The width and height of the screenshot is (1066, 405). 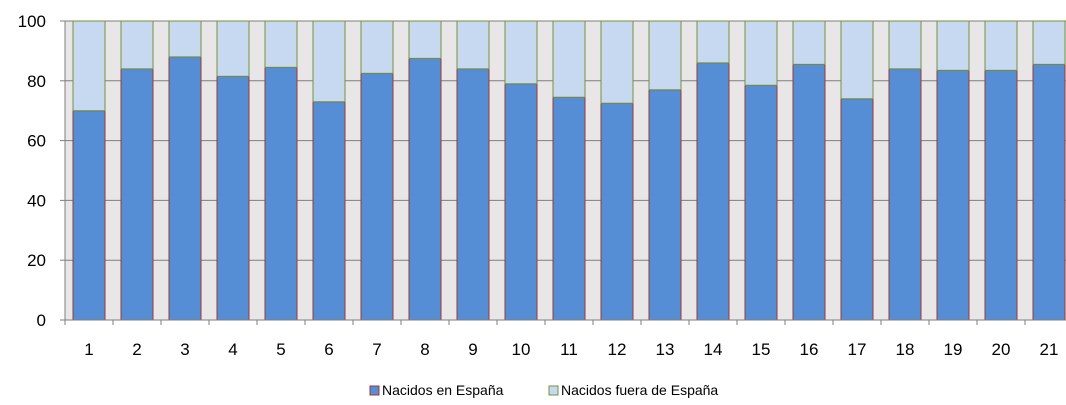 I want to click on x-tick-label: 10, so click(x=521, y=349).